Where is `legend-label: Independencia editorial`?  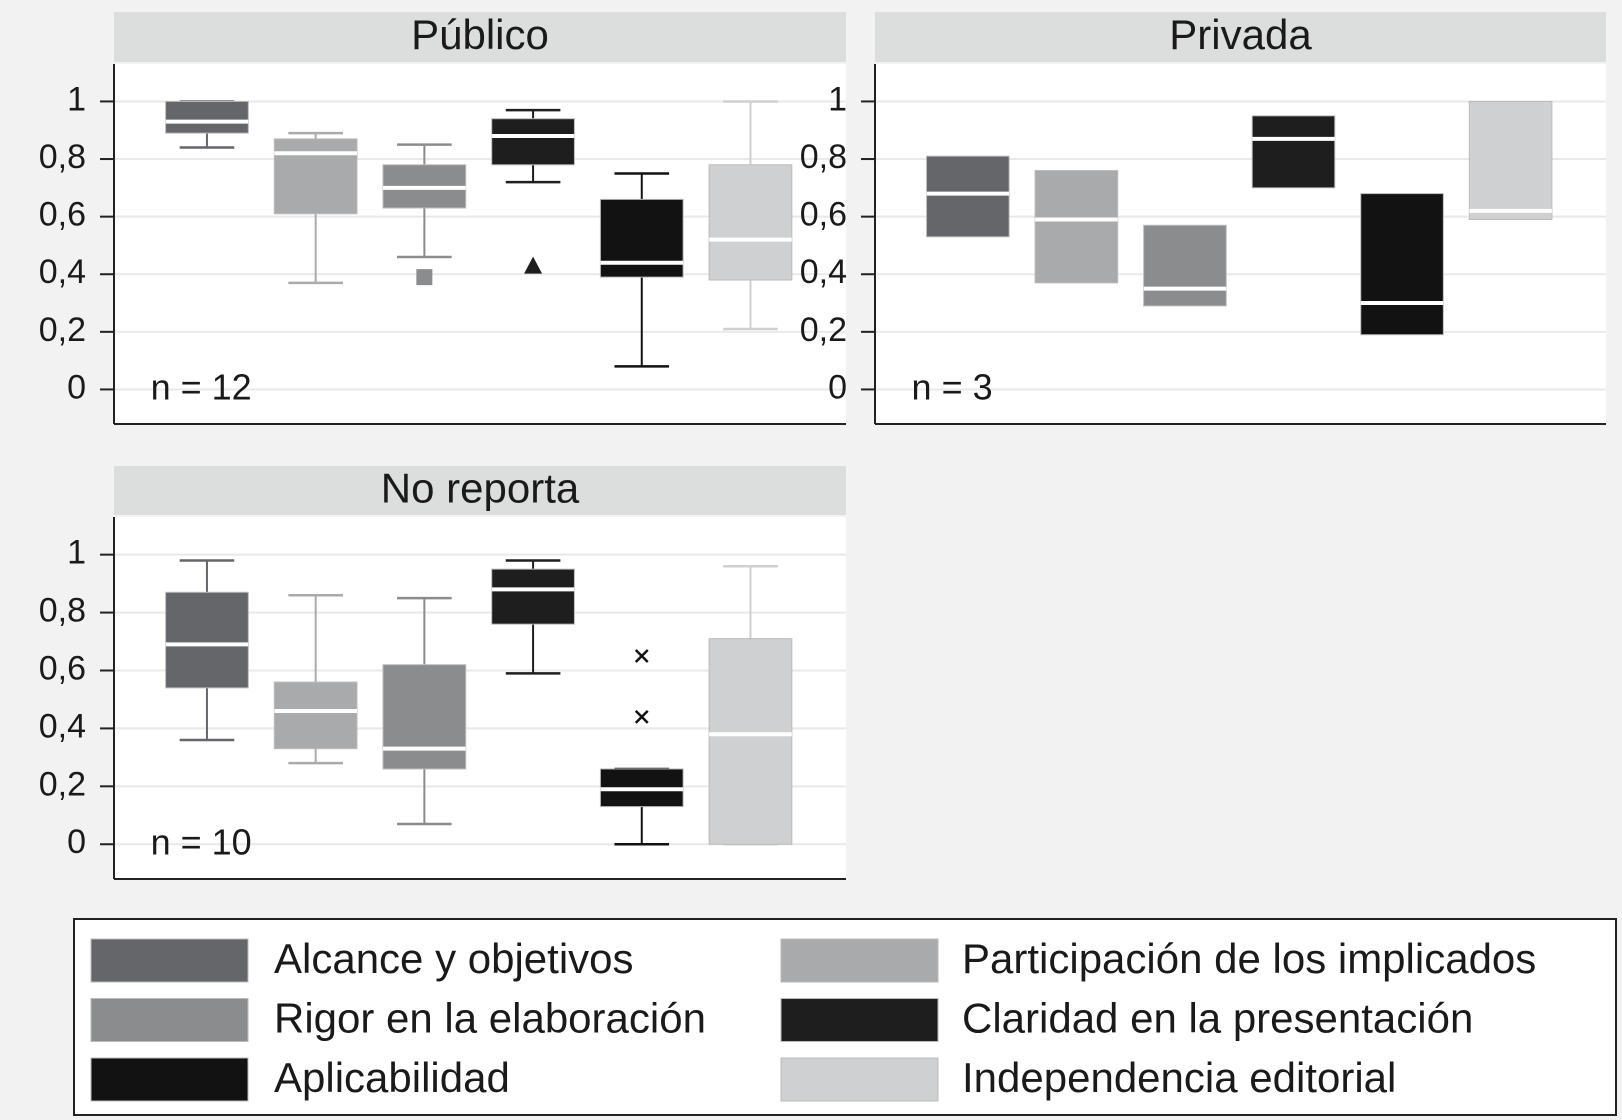
legend-label: Independencia editorial is located at coordinates (1179, 1077).